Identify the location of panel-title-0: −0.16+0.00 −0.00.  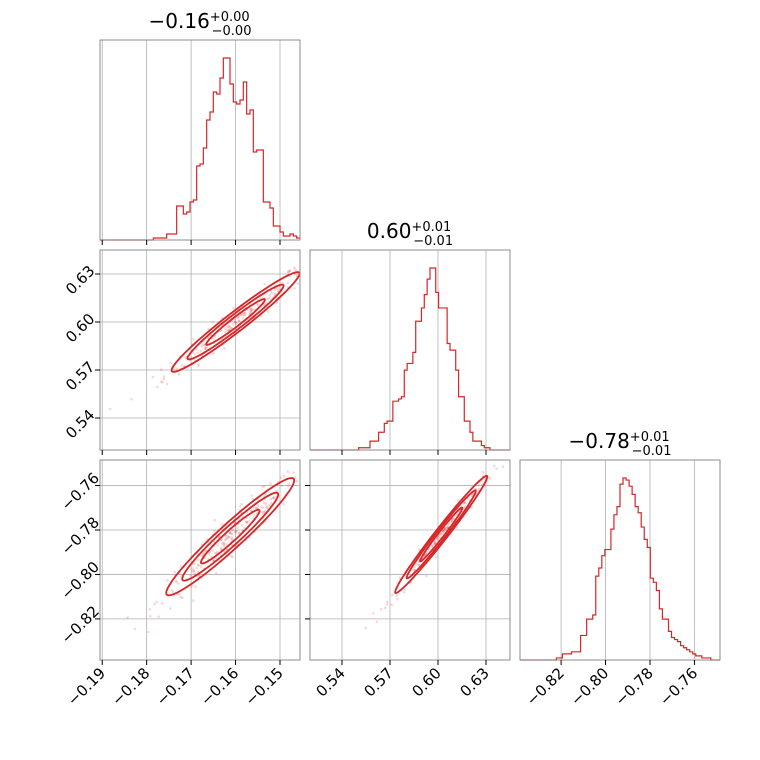
(200, 24).